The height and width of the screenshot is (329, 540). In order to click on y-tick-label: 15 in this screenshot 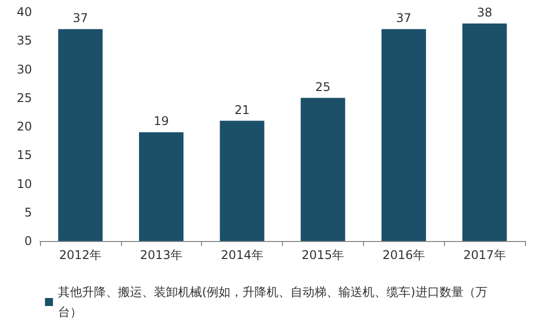, I will do `click(24, 155)`.